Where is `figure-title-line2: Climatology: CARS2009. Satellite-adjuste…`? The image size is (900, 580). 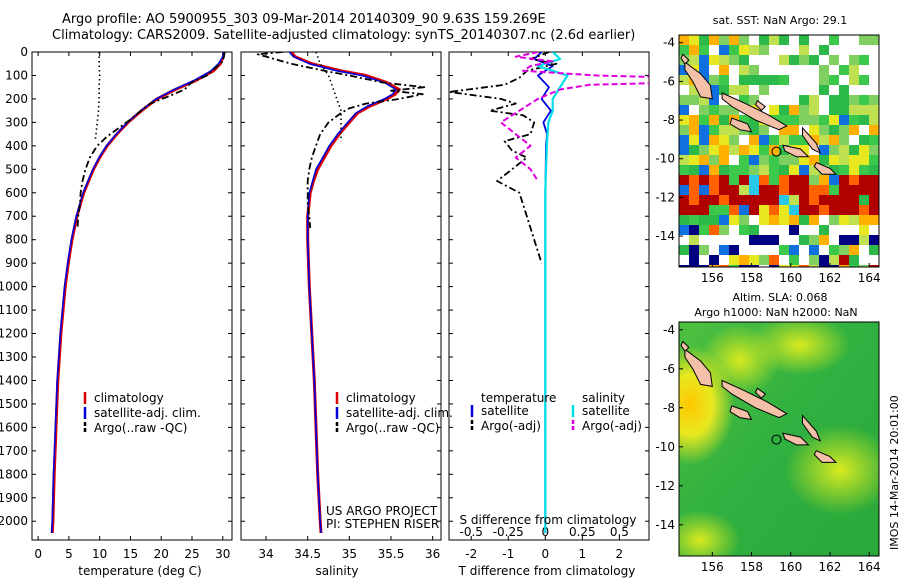 figure-title-line2: Climatology: CARS2009. Satellite-adjuste… is located at coordinates (344, 35).